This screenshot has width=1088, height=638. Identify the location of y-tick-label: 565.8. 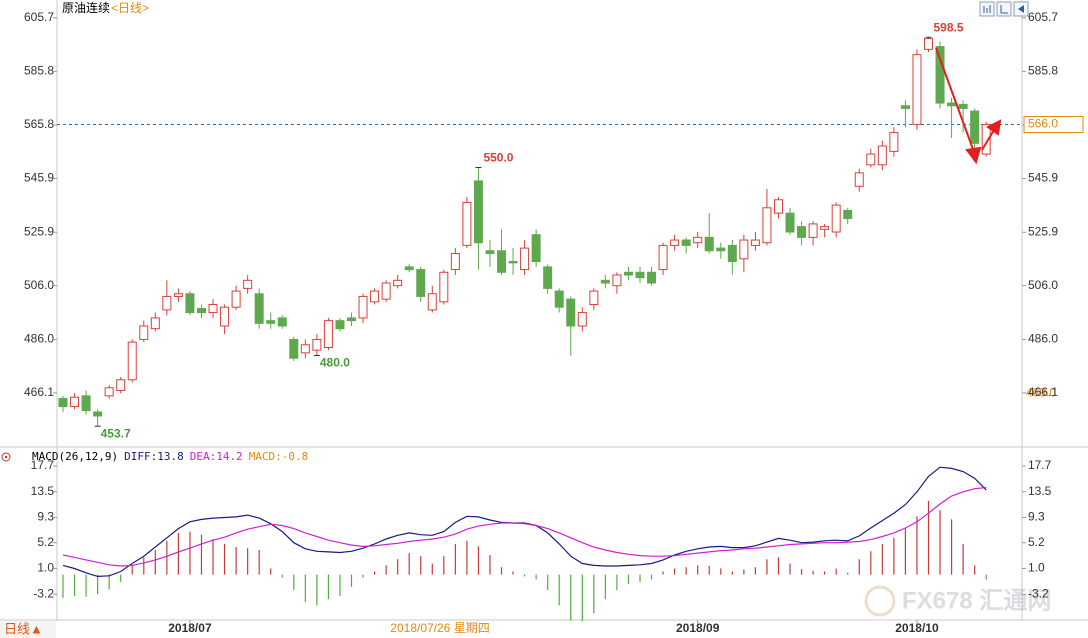
(39, 124).